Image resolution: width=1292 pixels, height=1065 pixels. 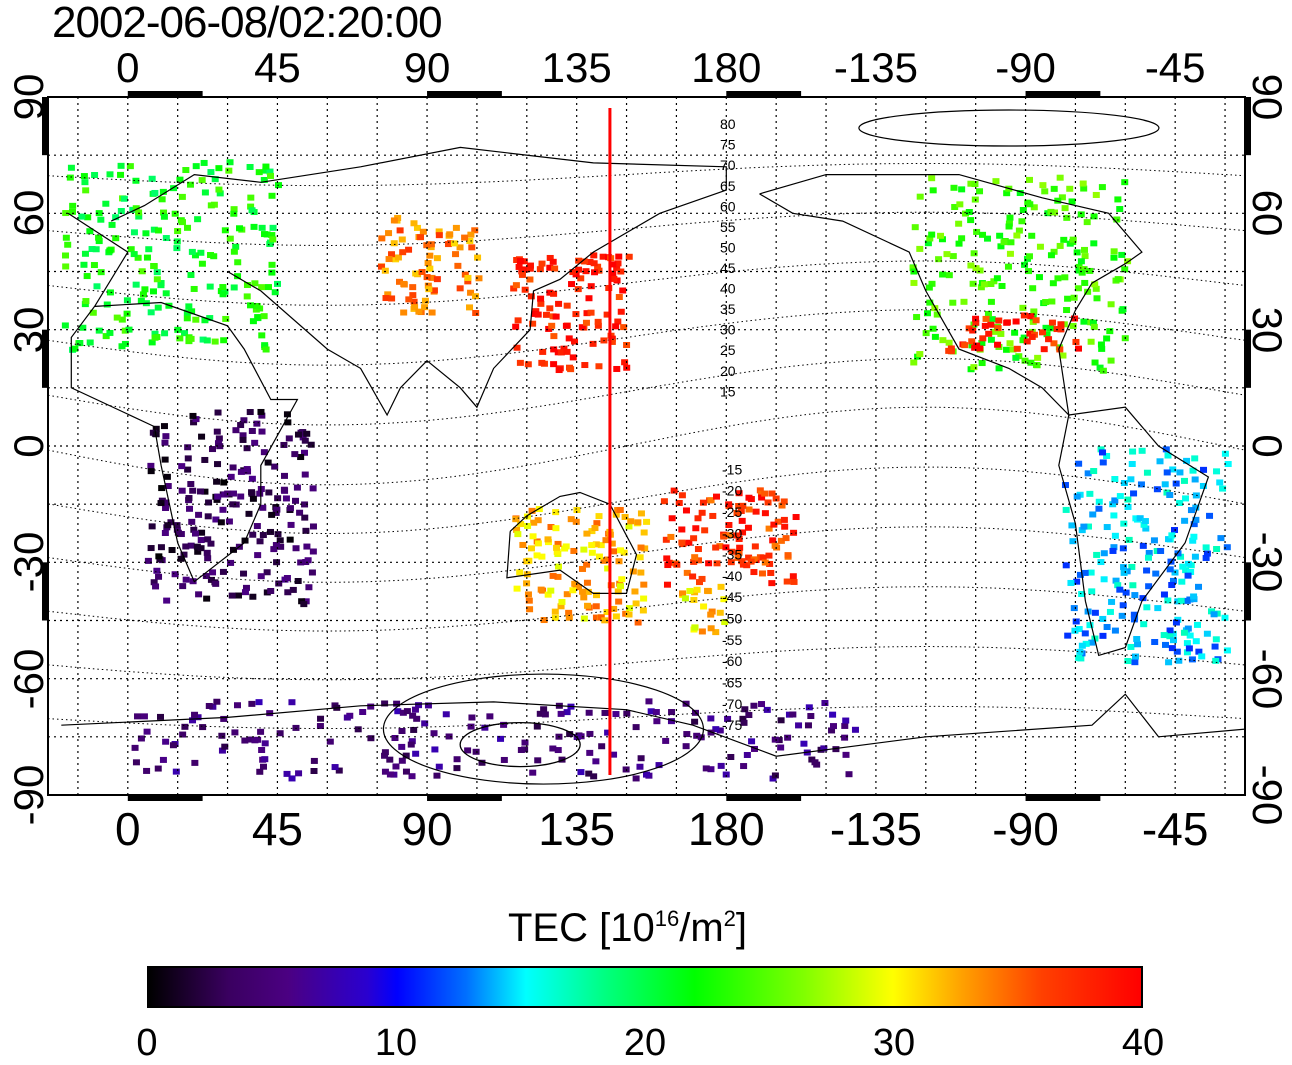 I want to click on magnetic-pole-contour, so click(x=1009, y=128).